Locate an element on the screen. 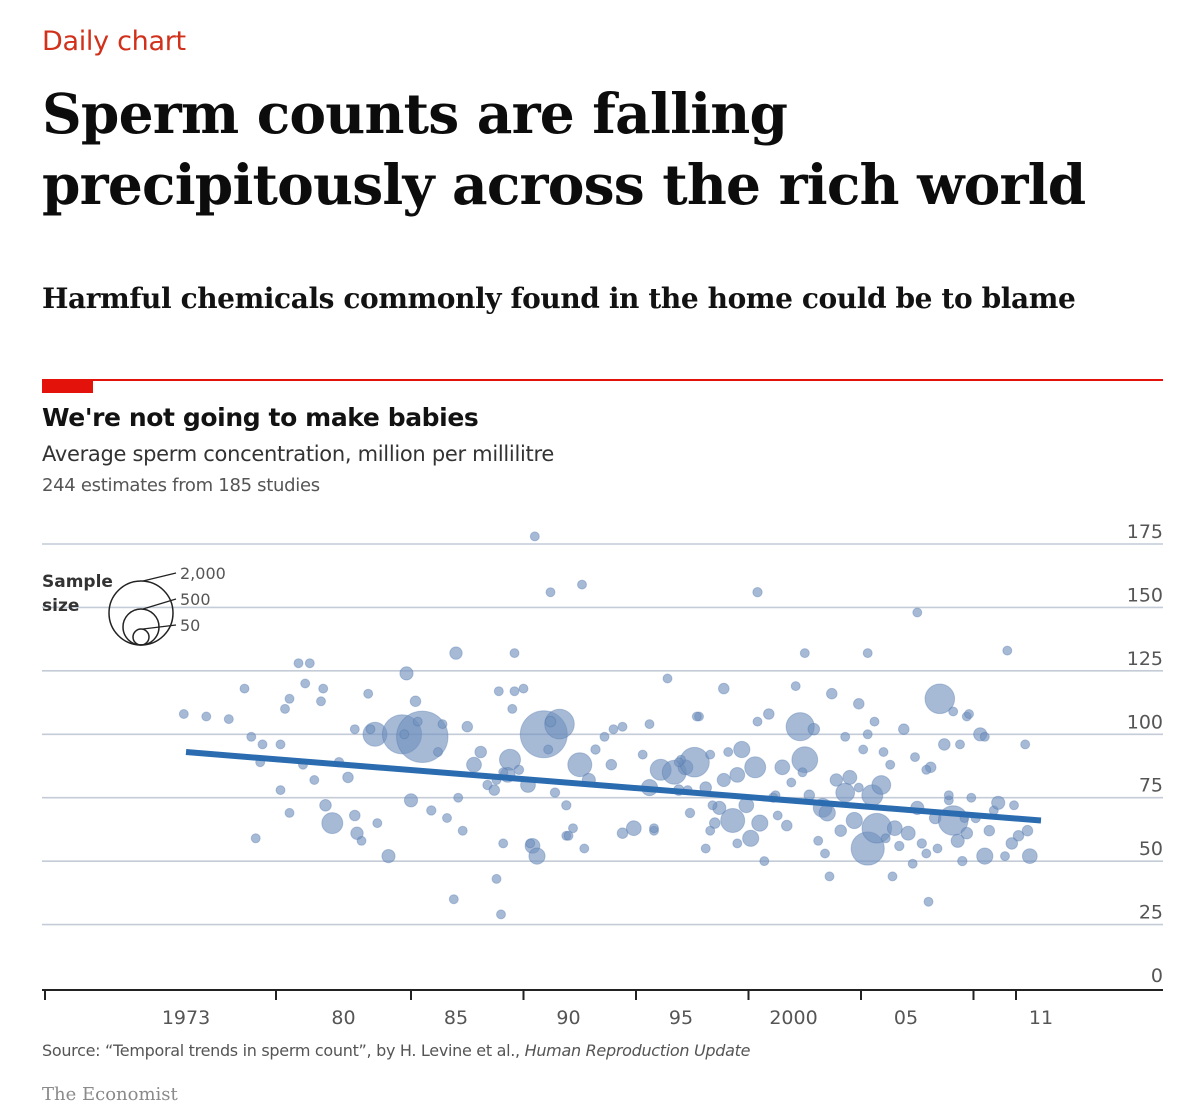 This screenshot has height=1111, width=1200. size-legend-label: 2,000 is located at coordinates (203, 573).